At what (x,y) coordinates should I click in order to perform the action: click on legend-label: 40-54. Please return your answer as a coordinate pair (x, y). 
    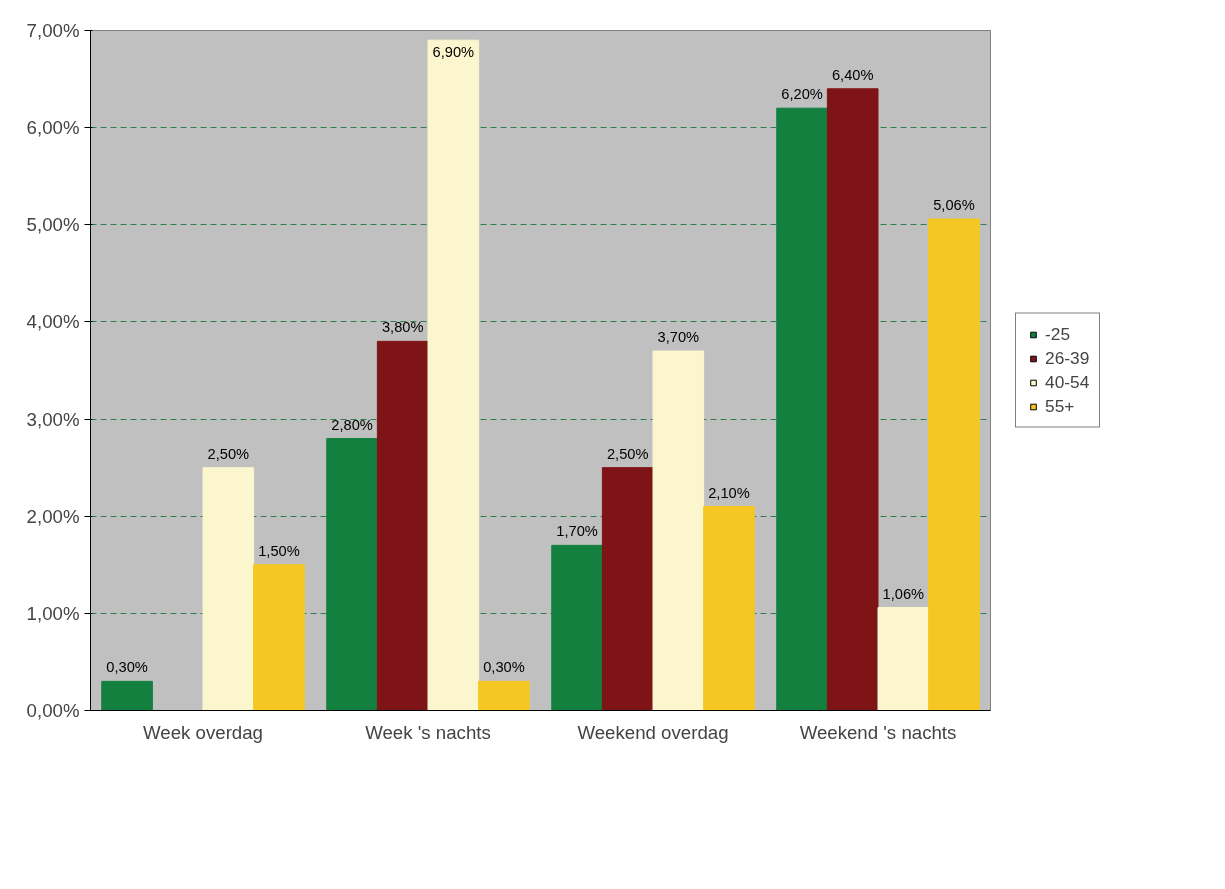
    Looking at the image, I should click on (1067, 382).